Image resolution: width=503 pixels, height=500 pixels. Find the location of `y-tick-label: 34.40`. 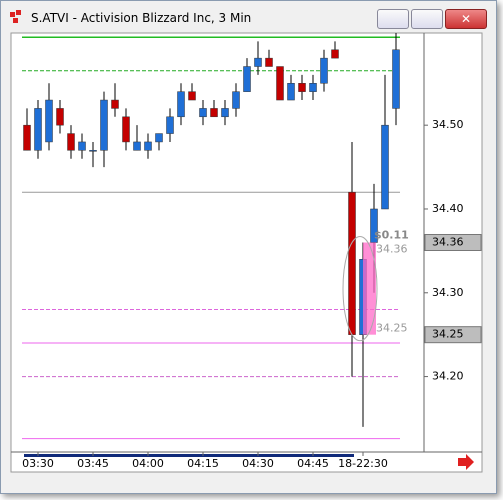

y-tick-label: 34.40 is located at coordinates (448, 208).